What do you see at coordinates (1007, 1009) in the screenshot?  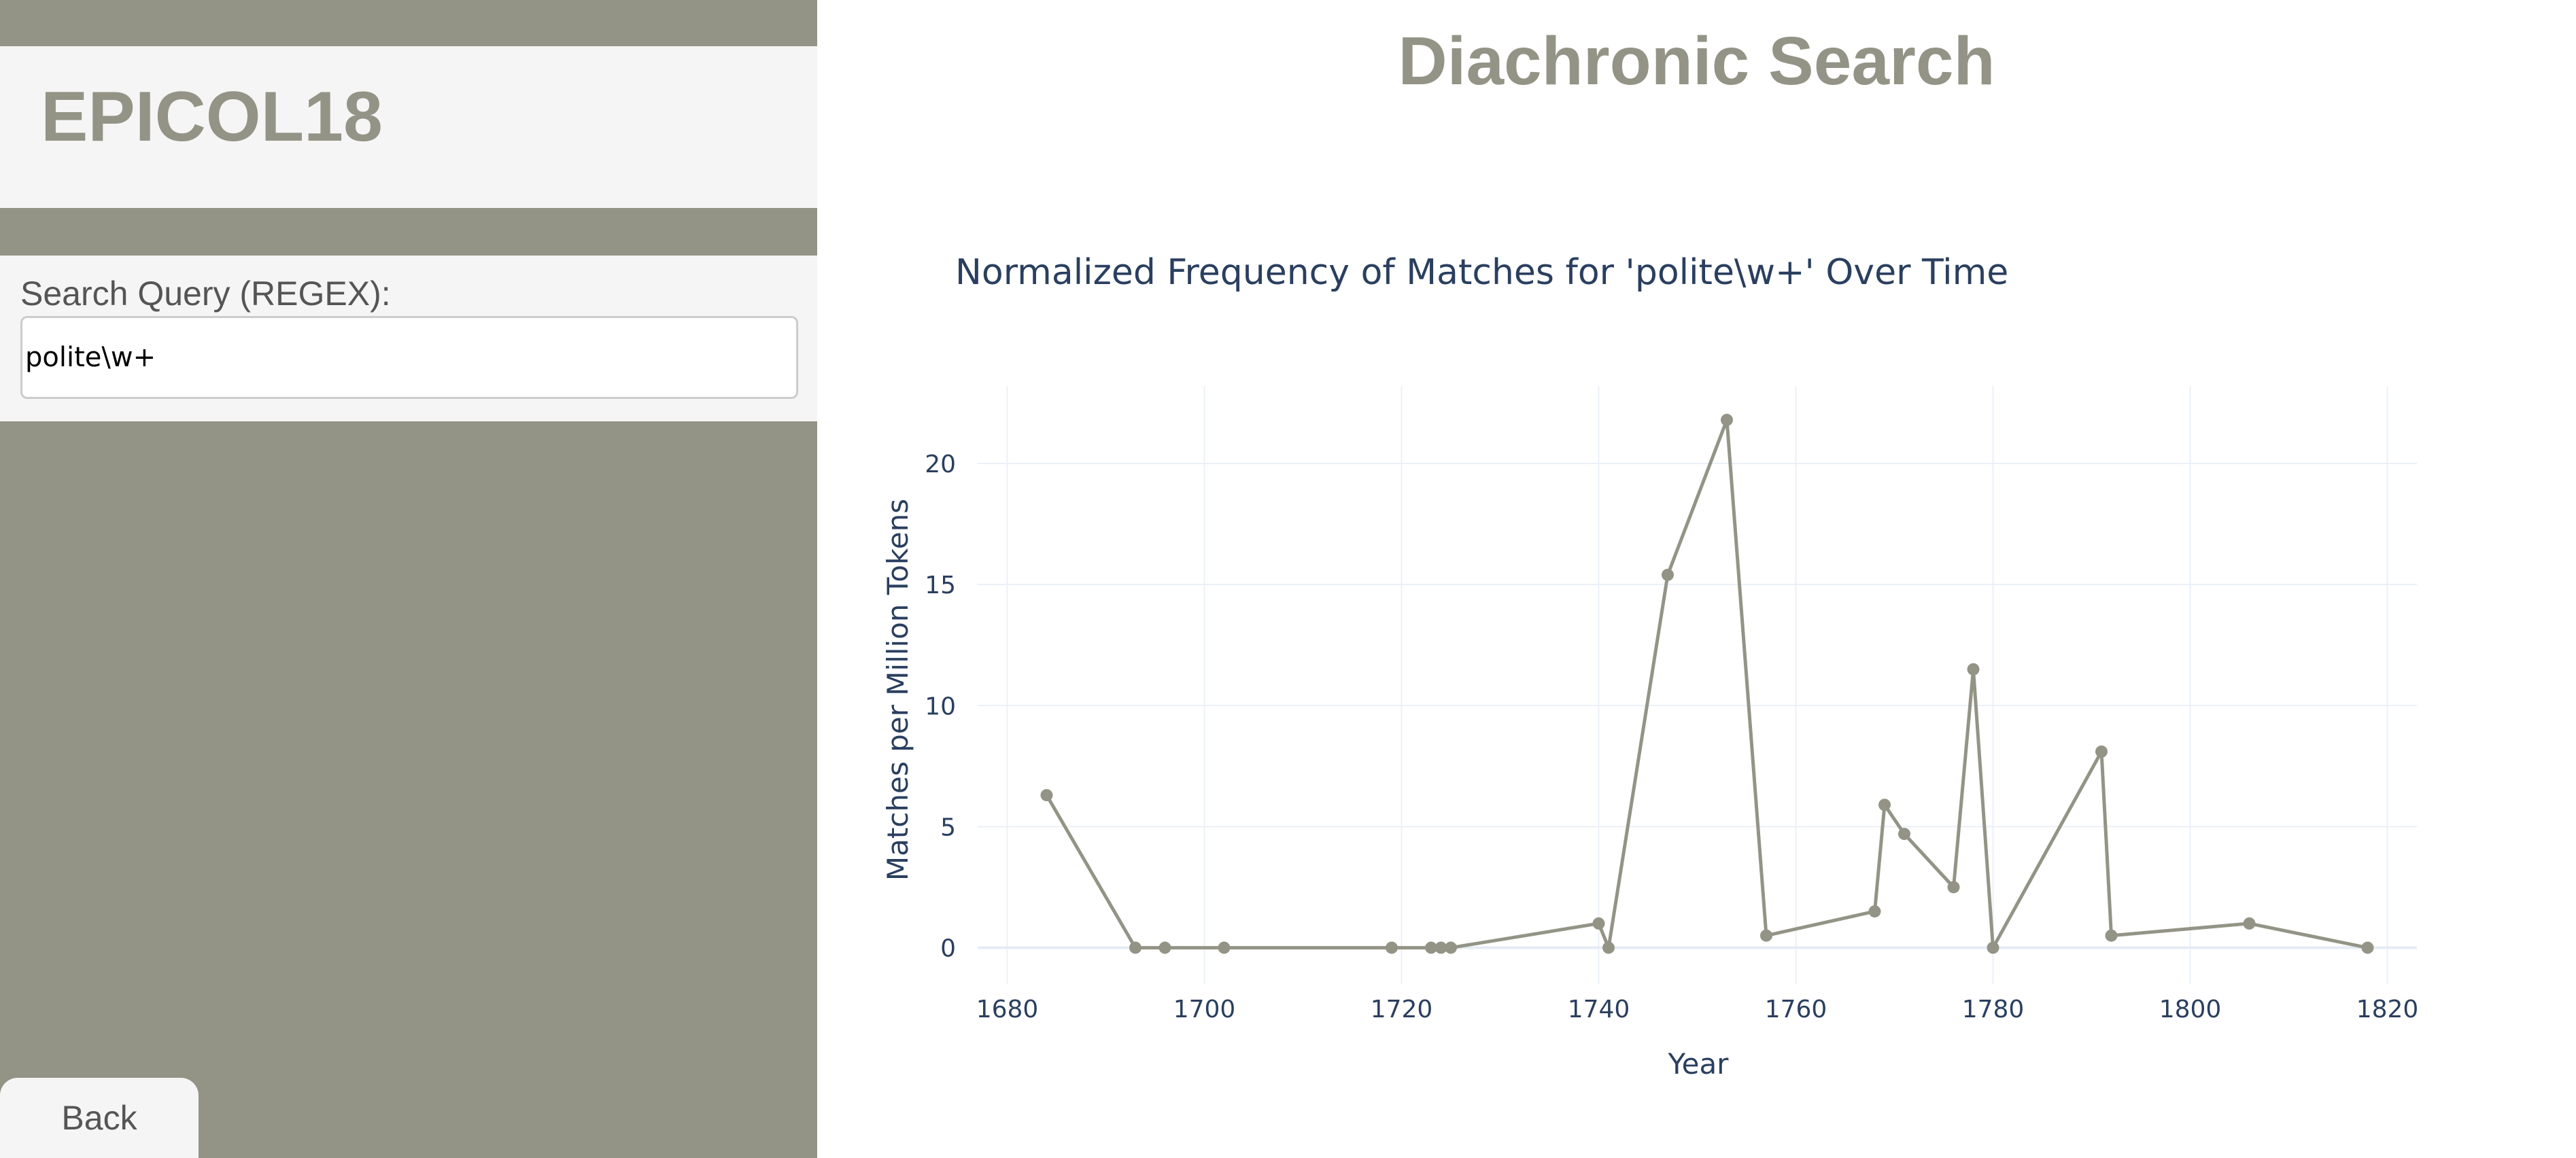 I see `x-tick-label: 1680` at bounding box center [1007, 1009].